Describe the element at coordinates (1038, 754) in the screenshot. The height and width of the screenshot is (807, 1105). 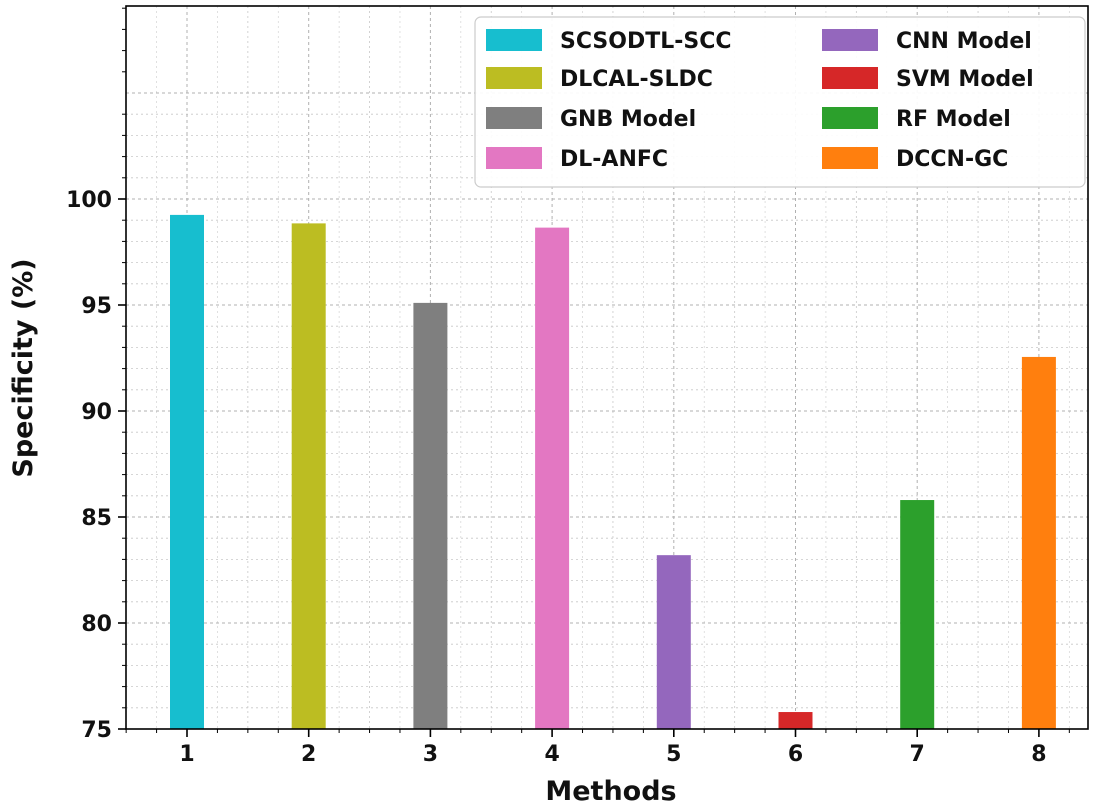
I see `x-tick-label: 8` at that location.